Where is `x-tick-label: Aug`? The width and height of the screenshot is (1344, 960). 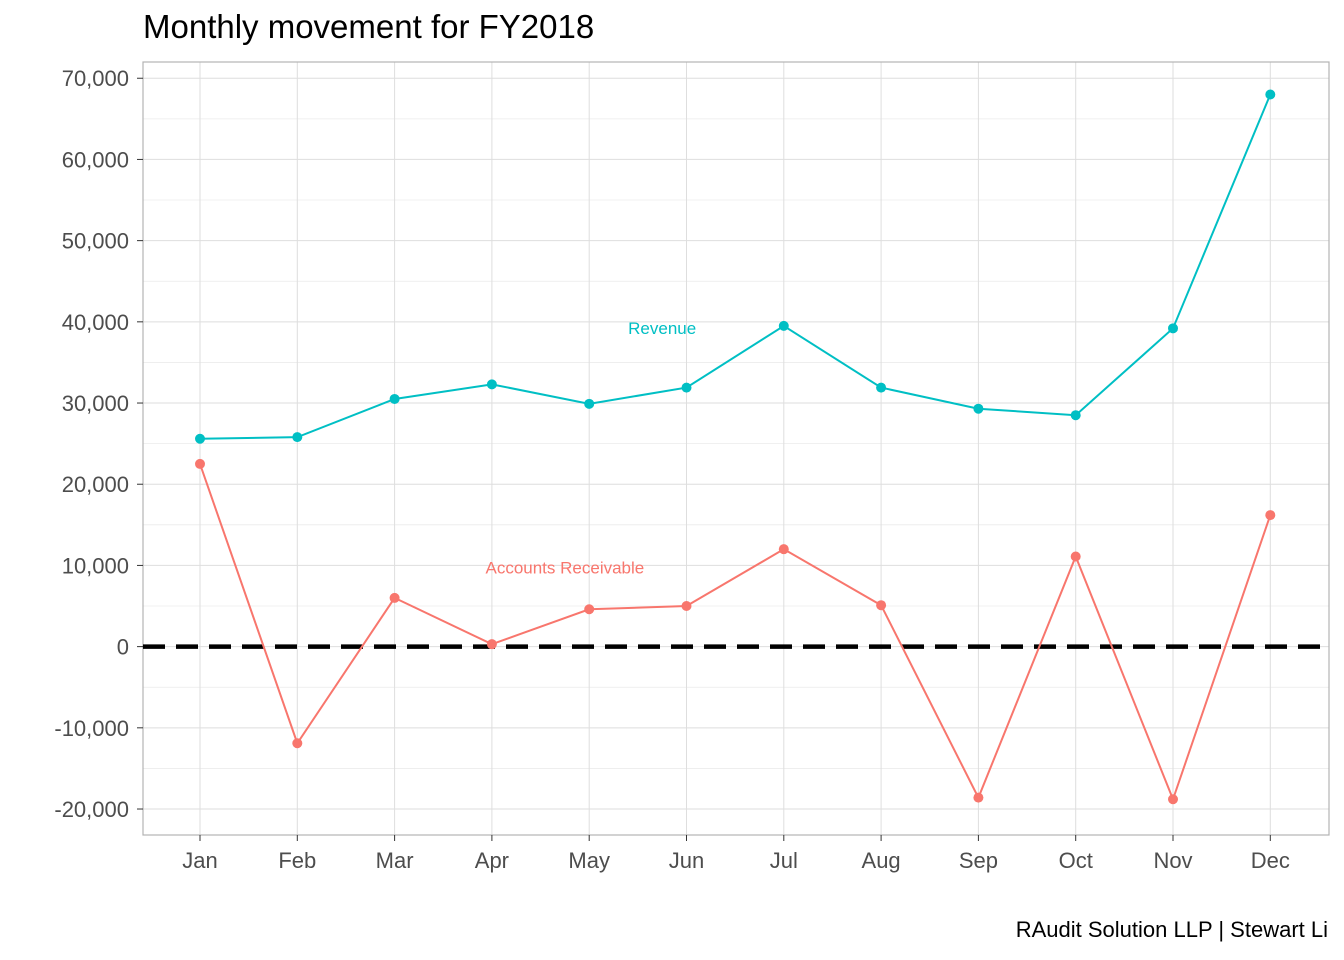 x-tick-label: Aug is located at coordinates (881, 860).